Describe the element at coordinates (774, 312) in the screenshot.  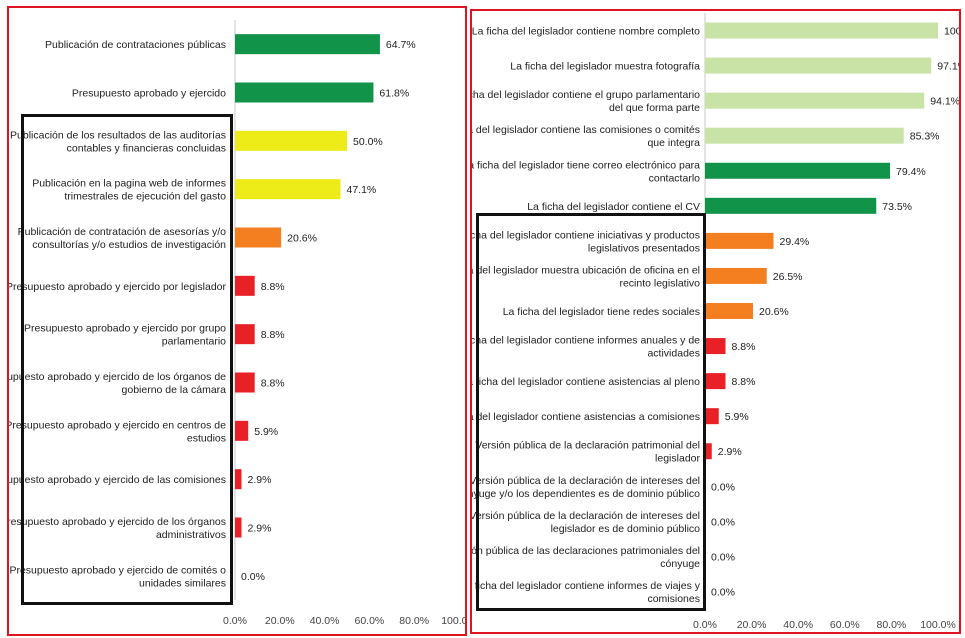
I see `value-label: 20.6%` at that location.